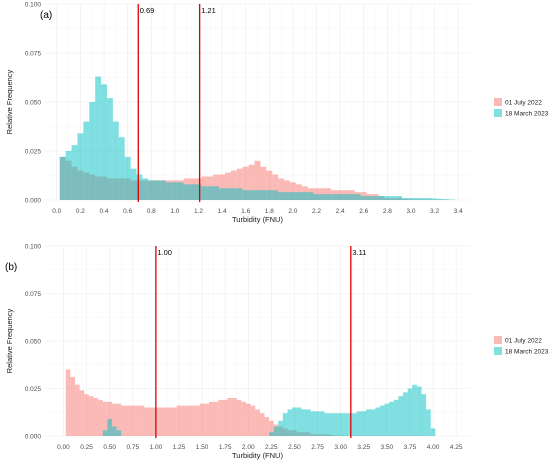  Describe the element at coordinates (156, 447) in the screenshot. I see `x-tick-label: 1.00` at that location.